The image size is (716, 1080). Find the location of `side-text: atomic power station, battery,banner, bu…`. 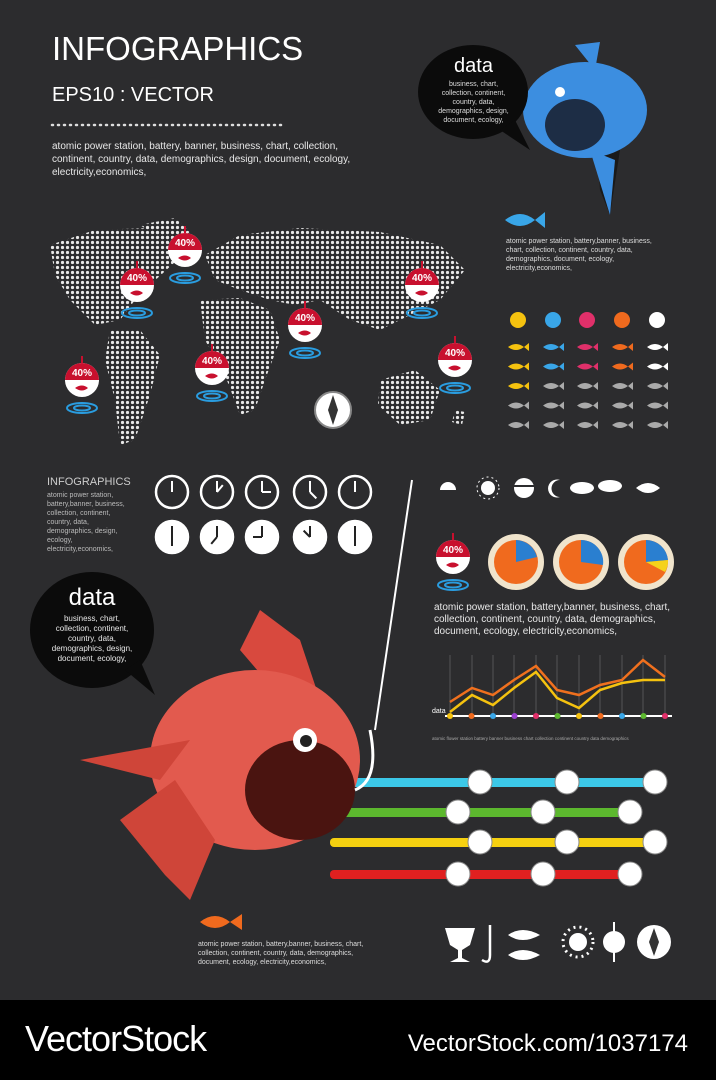

side-text: atomic power station, battery,banner, bu… is located at coordinates (86, 522).